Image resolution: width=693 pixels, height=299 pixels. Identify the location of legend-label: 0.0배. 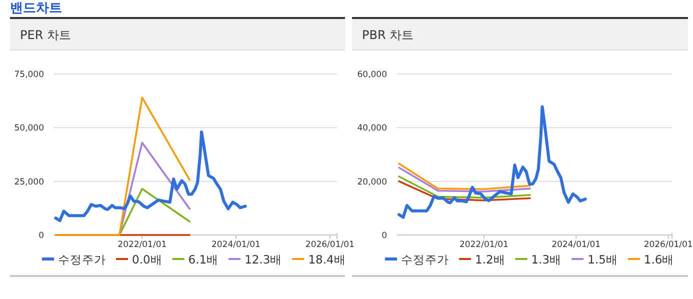
(147, 259).